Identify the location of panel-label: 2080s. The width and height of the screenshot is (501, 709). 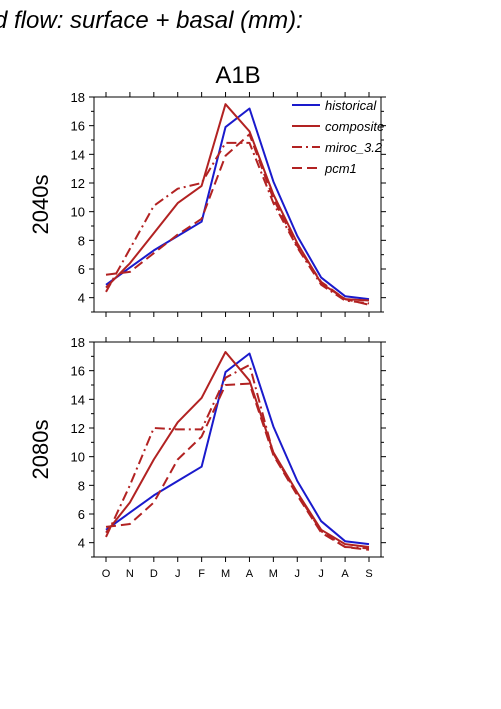
(40, 450).